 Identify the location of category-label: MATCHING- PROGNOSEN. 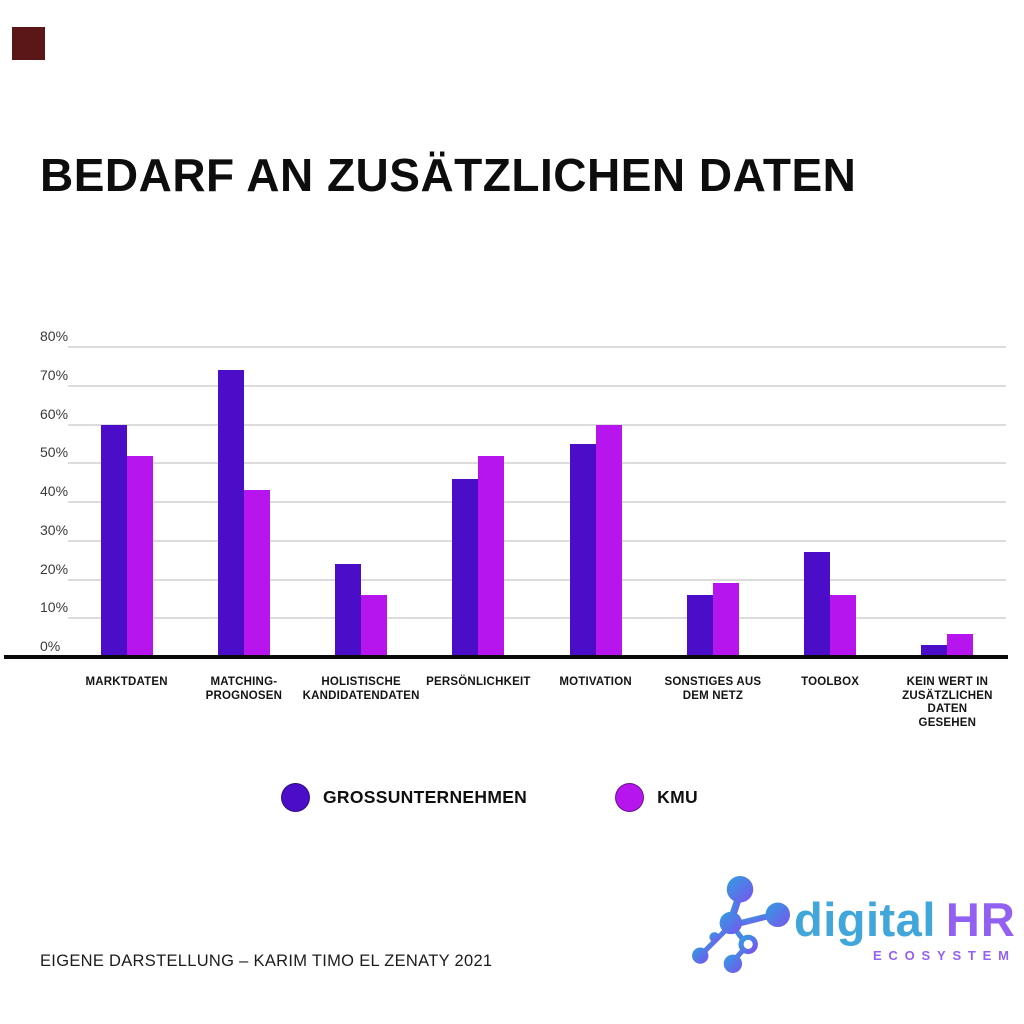
(244, 689).